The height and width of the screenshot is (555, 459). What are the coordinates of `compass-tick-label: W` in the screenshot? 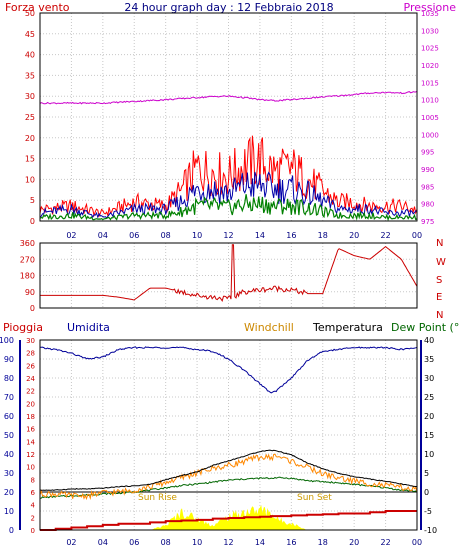 It's located at (441, 262).